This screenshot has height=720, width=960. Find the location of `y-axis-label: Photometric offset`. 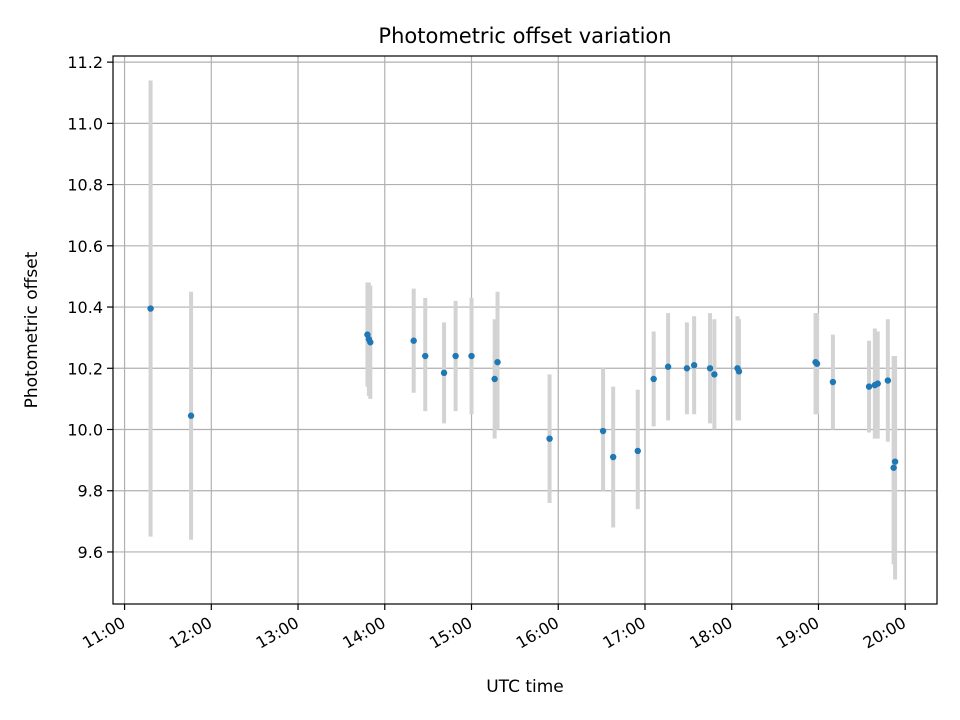

y-axis-label: Photometric offset is located at coordinates (32, 329).